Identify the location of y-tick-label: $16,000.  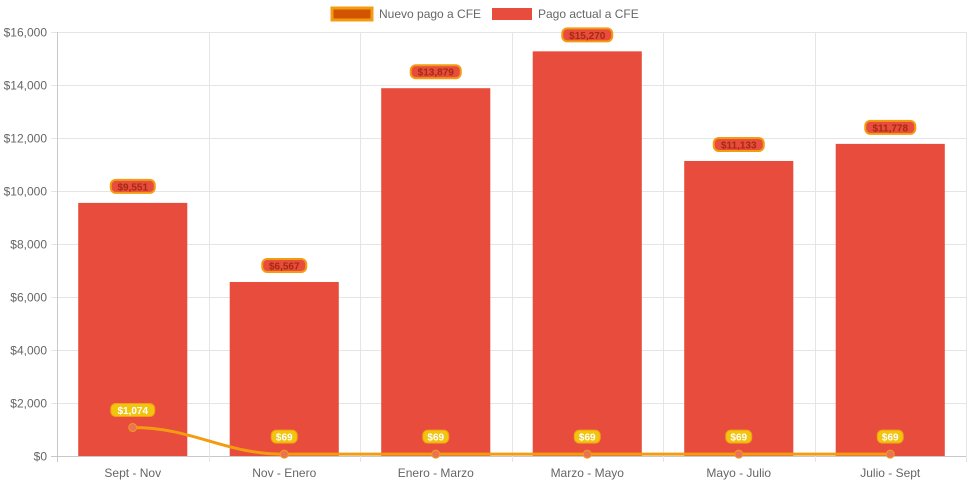
(26, 33).